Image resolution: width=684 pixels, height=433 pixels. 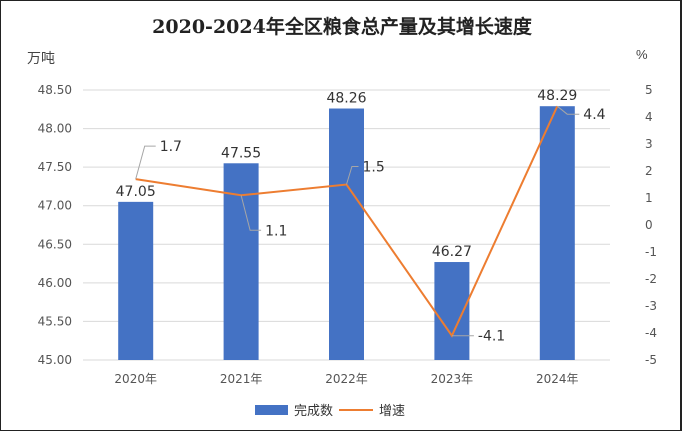 I want to click on right-axis-tick: 1, so click(x=649, y=198).